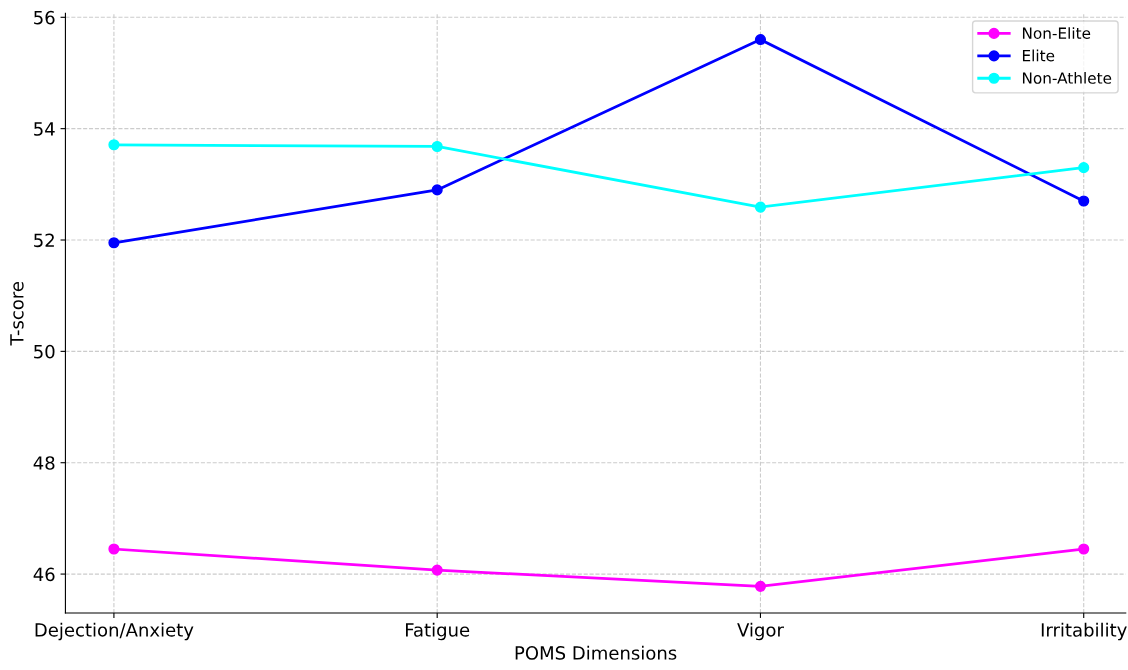 This screenshot has width=1128, height=670. I want to click on y-tick-label: 54, so click(44, 129).